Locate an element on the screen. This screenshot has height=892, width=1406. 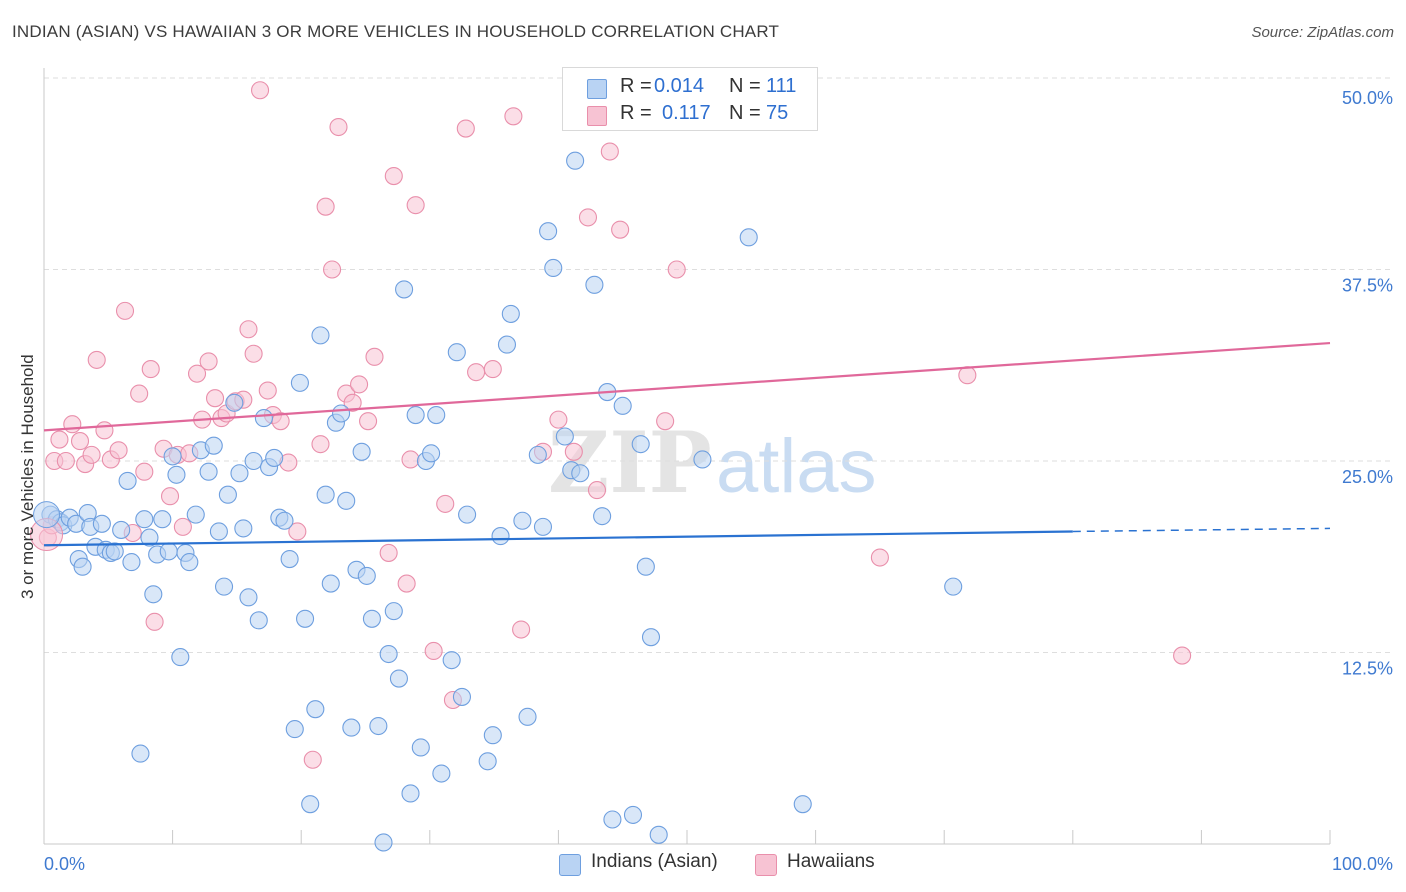
stats-legend: R = 0.014 N = 111 R = 0.117 N = 75 is located at coordinates (690, 99).